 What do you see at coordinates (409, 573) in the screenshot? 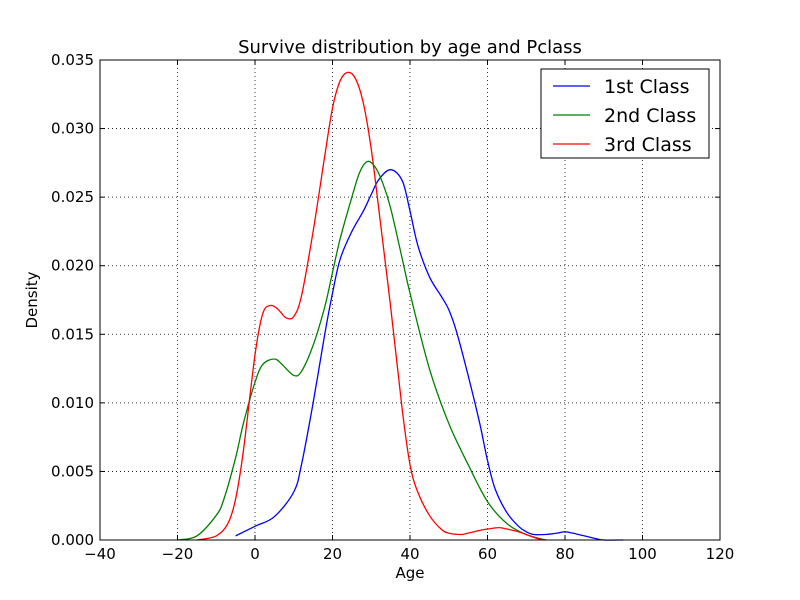
I see `x-axis-title: Age` at bounding box center [409, 573].